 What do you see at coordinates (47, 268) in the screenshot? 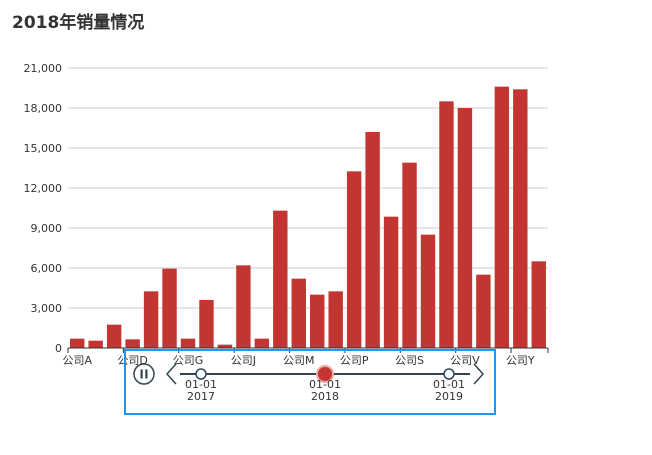
I see `y-tick-label: 6,000` at bounding box center [47, 268].